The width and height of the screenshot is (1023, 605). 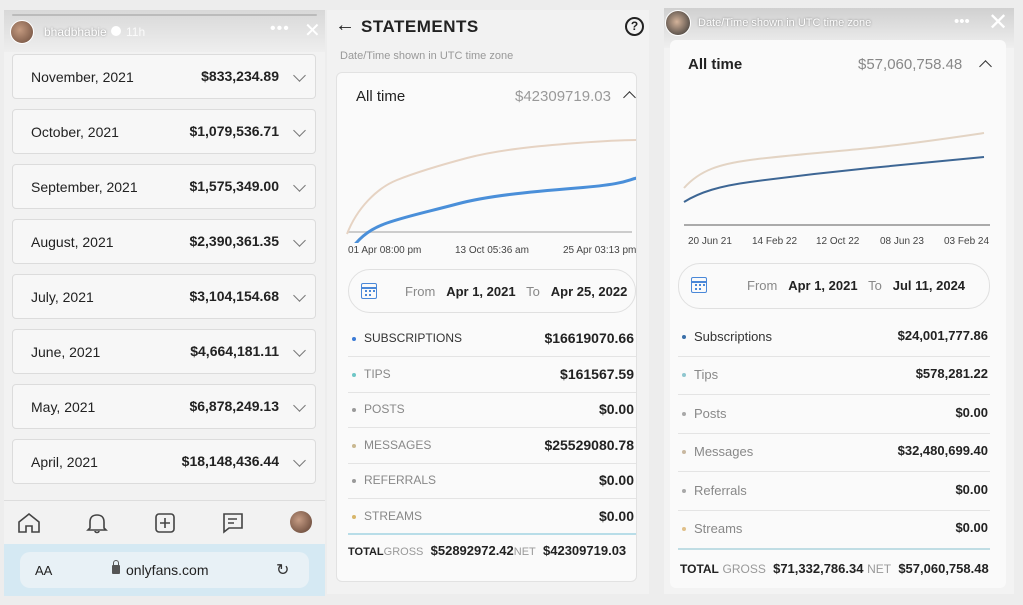 I want to click on month-amount: $1,575,349.00, so click(x=234, y=186).